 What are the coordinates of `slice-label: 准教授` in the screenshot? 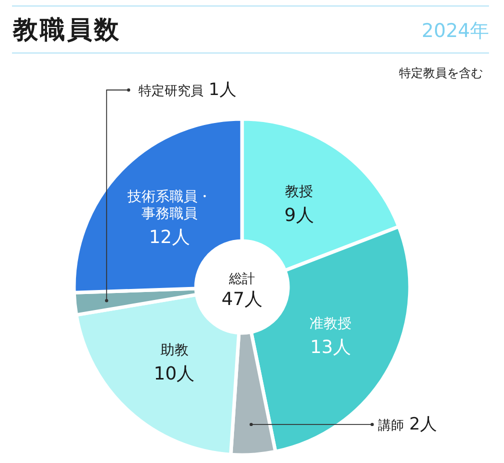 It's located at (331, 324).